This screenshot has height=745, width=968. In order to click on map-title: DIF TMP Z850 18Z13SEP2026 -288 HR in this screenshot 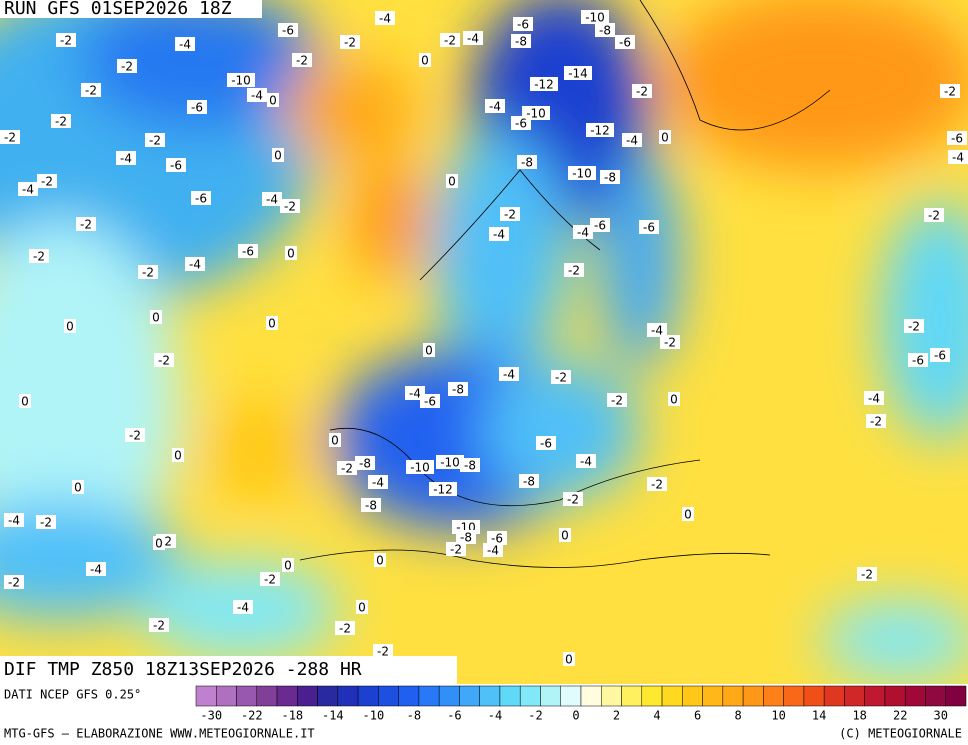, I will do `click(183, 669)`.